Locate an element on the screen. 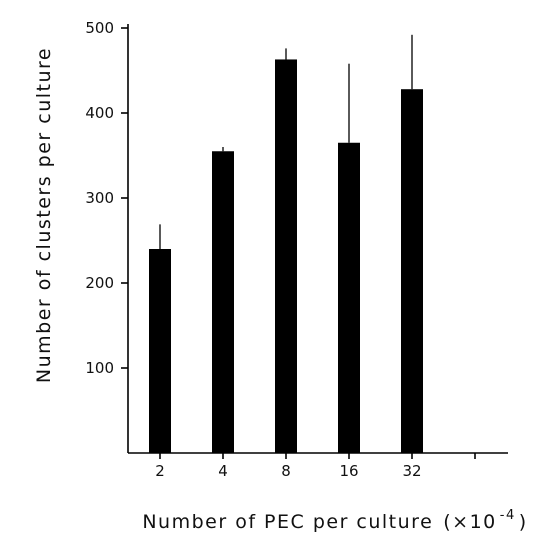 The width and height of the screenshot is (545, 542). x-axis-unit-close: ) is located at coordinates (523, 522).